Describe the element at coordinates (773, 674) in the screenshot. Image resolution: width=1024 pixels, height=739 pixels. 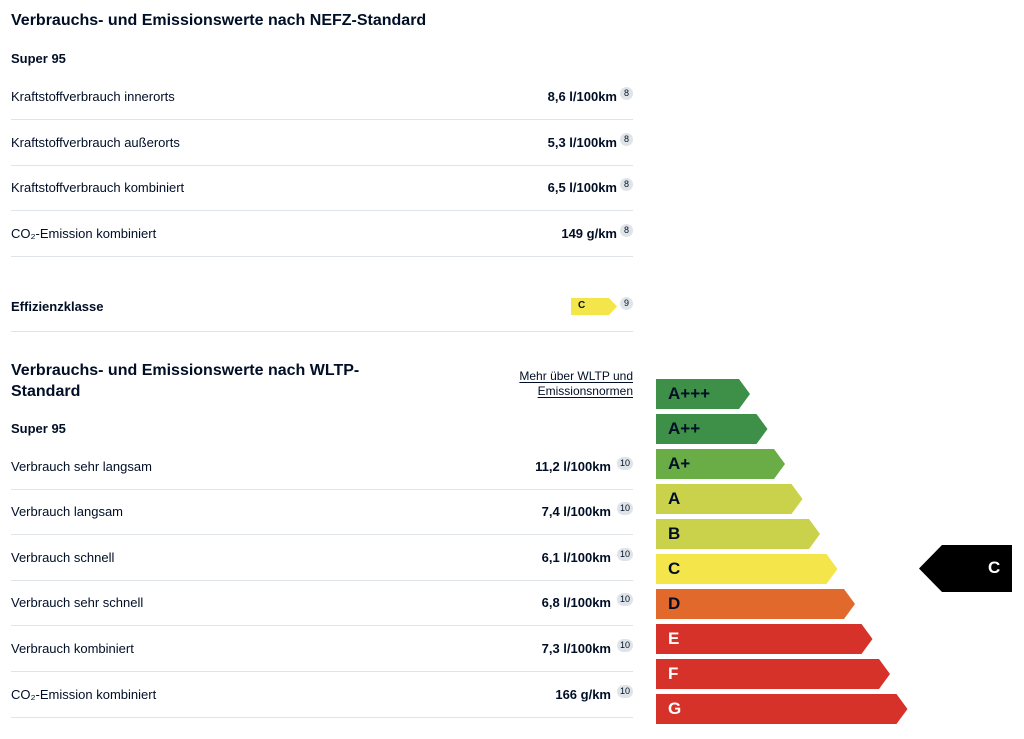
I see `energy-class-bar: F` at that location.